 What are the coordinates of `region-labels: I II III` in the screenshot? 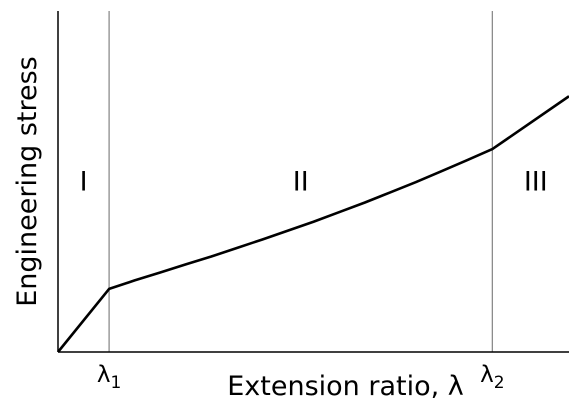 It's located at (314, 182).